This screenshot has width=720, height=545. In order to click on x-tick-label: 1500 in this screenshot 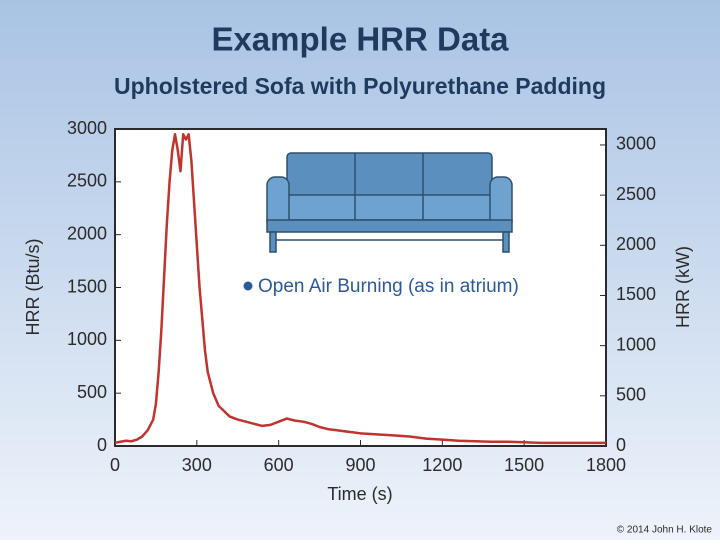, I will do `click(524, 465)`.